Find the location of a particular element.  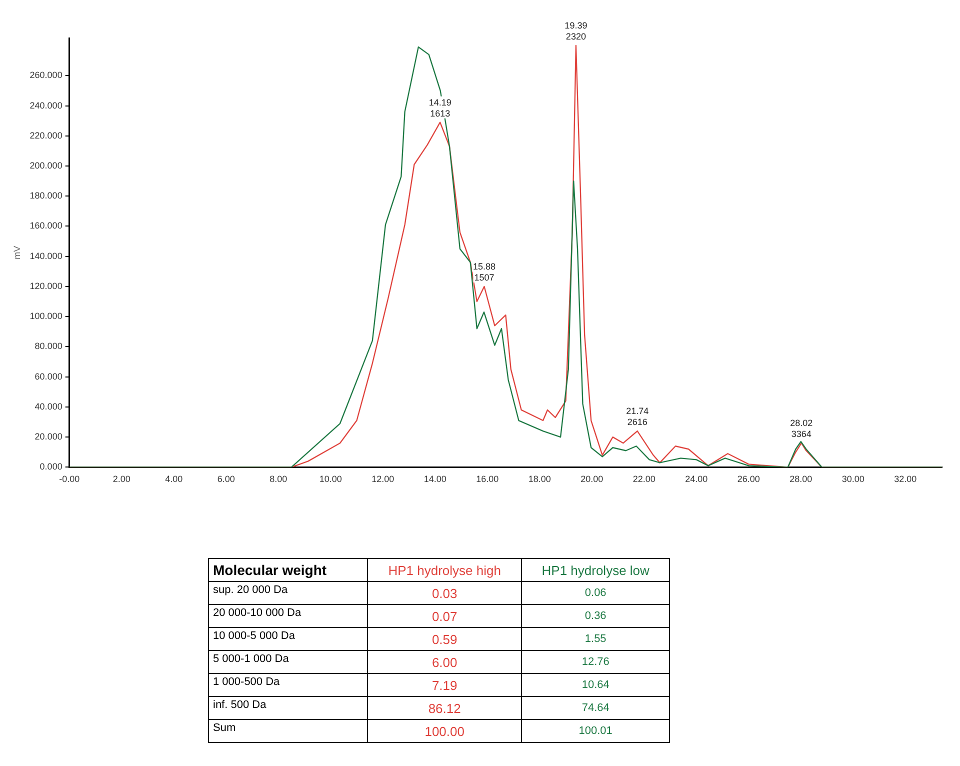

annotation: 21.74 2616 is located at coordinates (637, 417).